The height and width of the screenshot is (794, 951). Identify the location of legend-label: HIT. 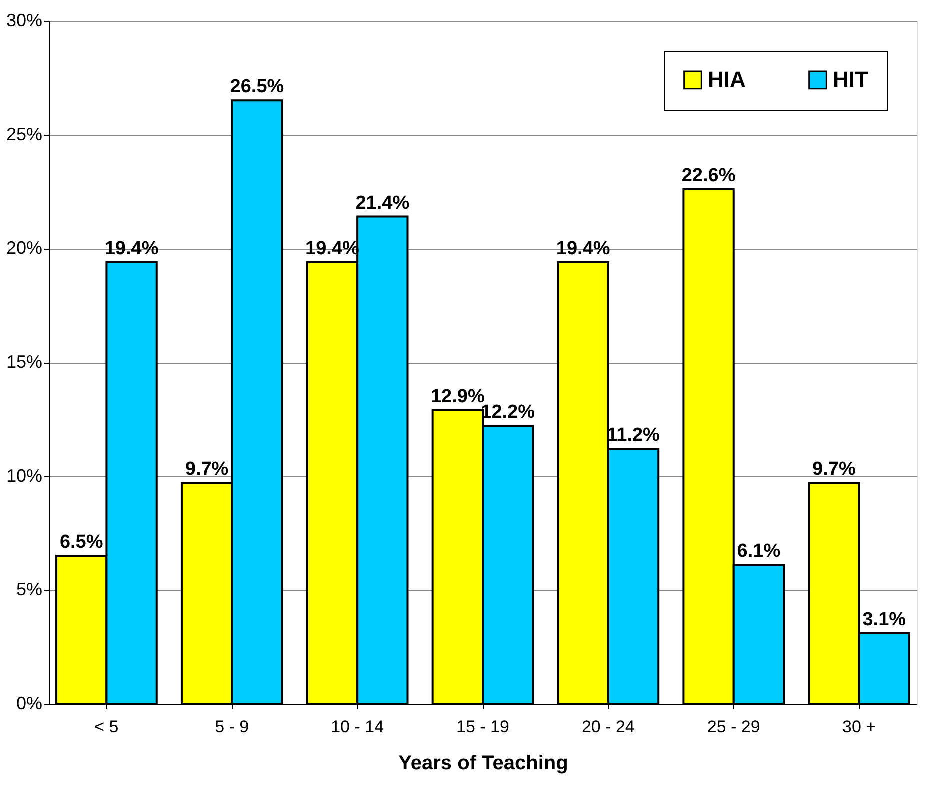
(851, 79).